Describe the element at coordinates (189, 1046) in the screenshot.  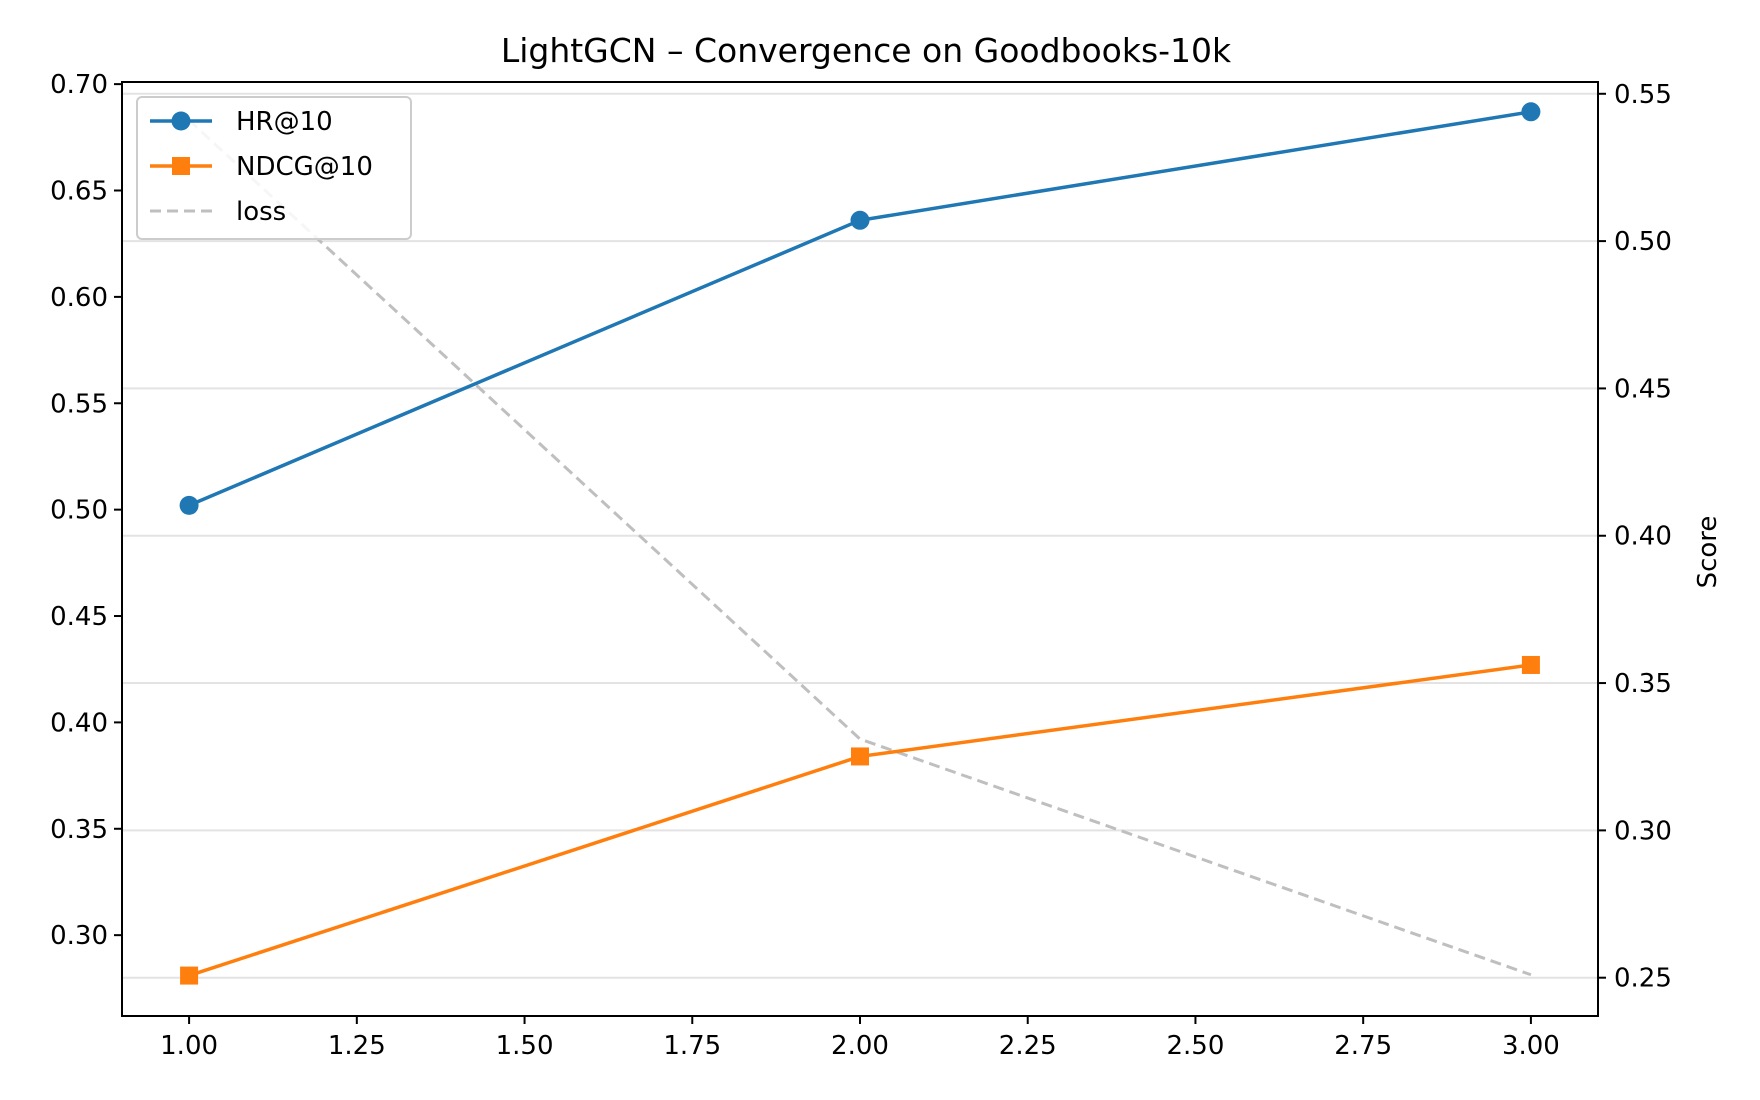
I see `x-tick-label: 1.00` at that location.